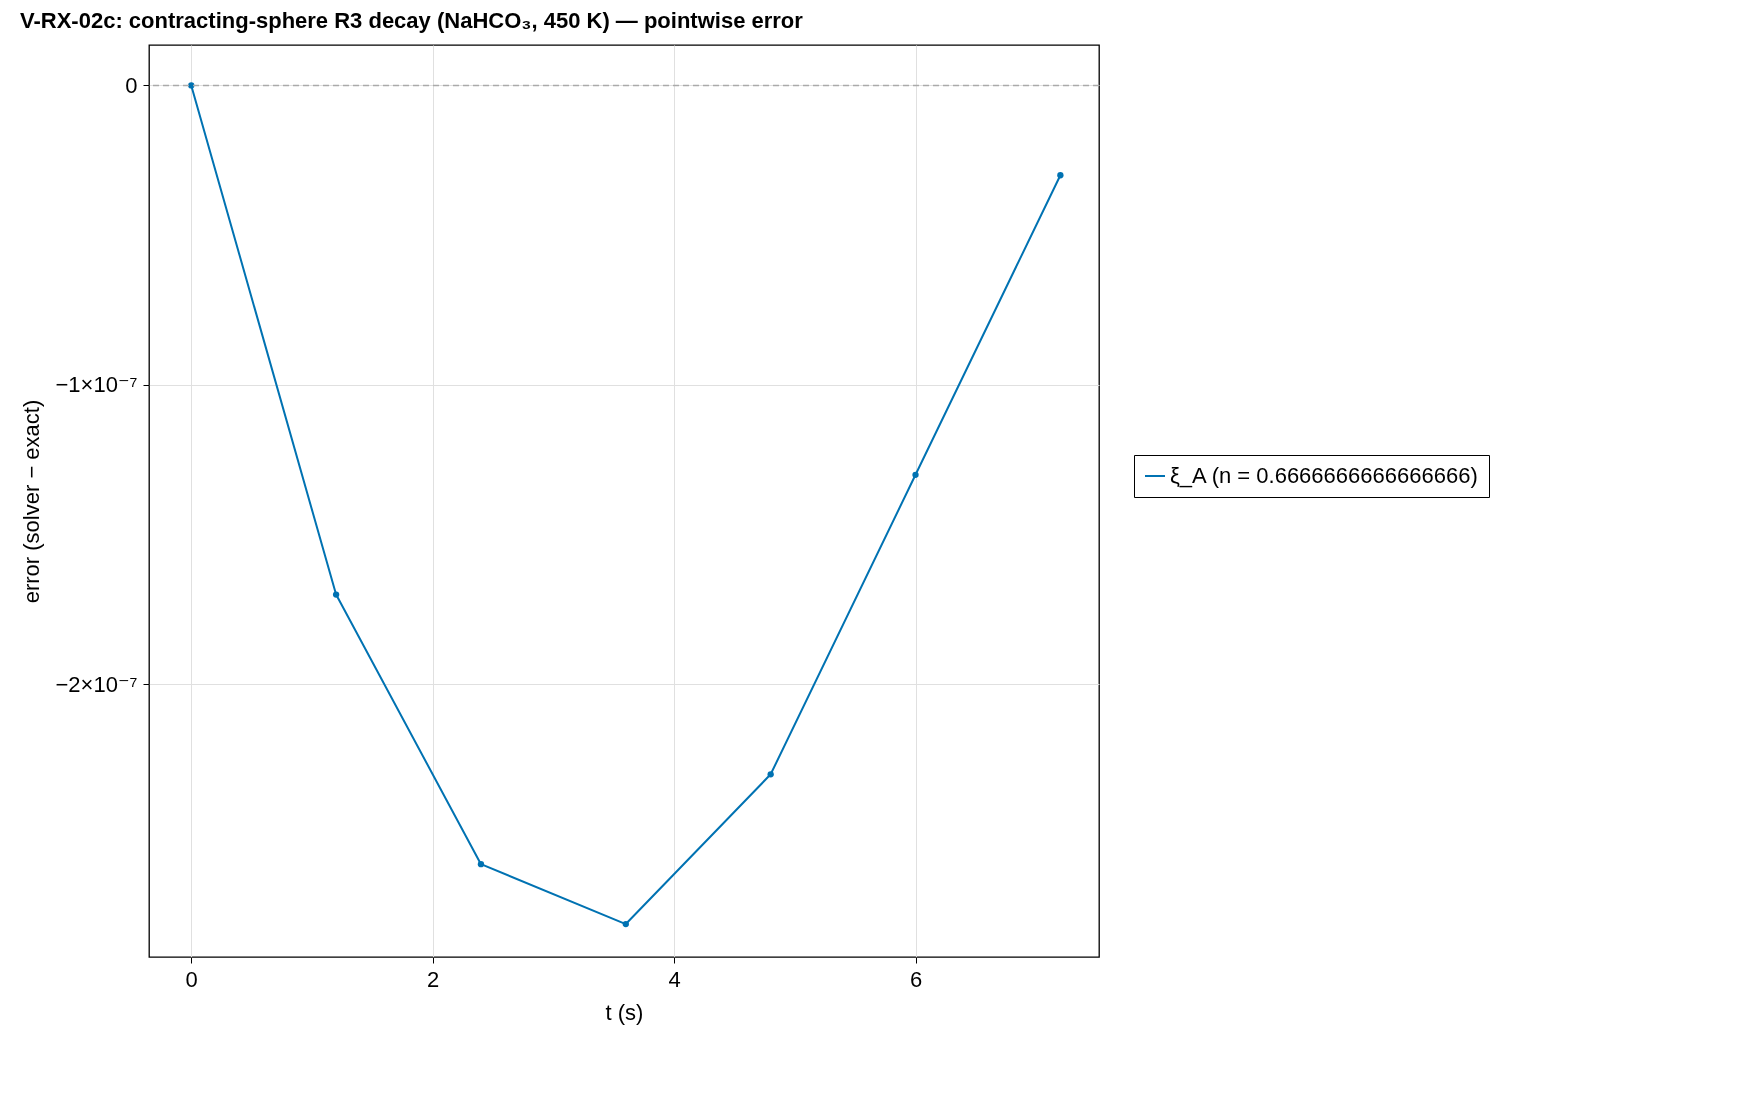 This screenshot has width=1760, height=1120. What do you see at coordinates (433, 979) in the screenshot?
I see `x-tick-label: 2` at bounding box center [433, 979].